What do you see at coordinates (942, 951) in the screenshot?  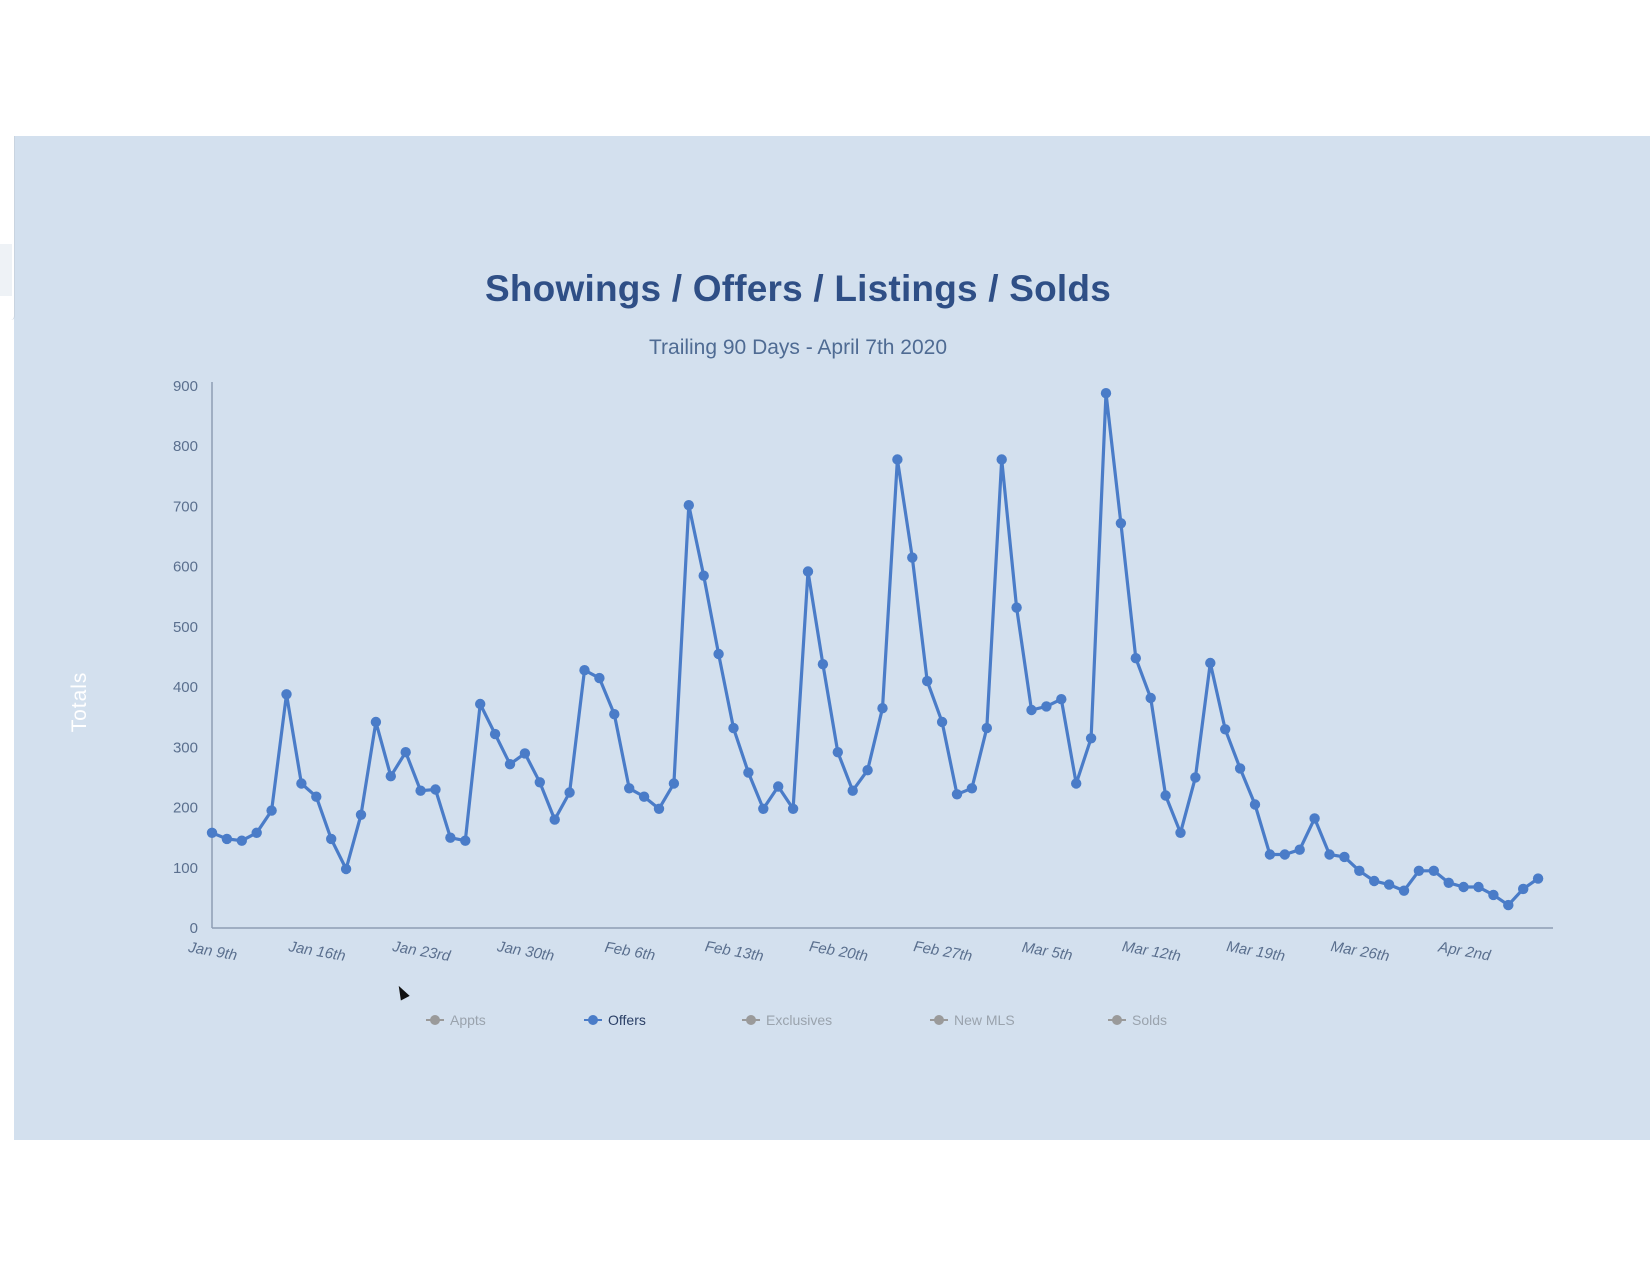 I see `x-tick-label: Feb 27th` at bounding box center [942, 951].